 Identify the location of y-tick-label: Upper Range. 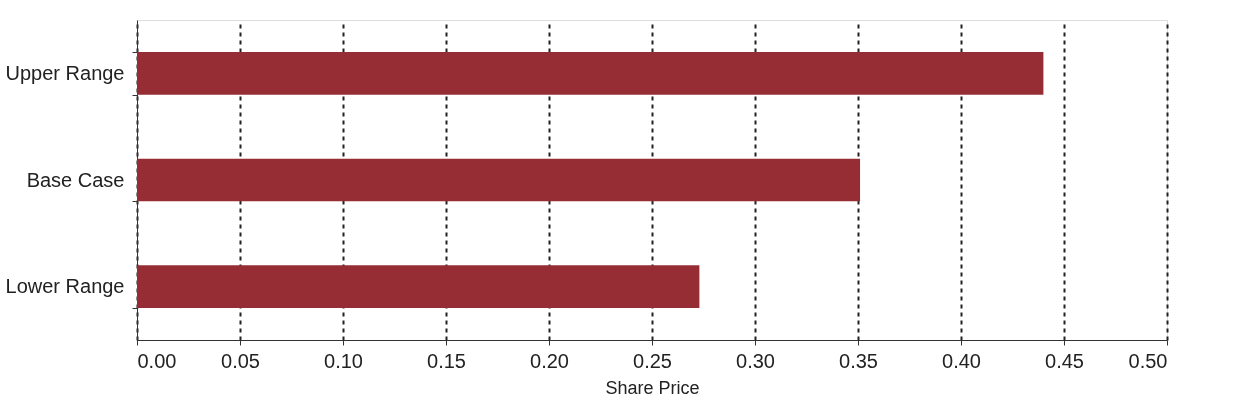
(65, 72).